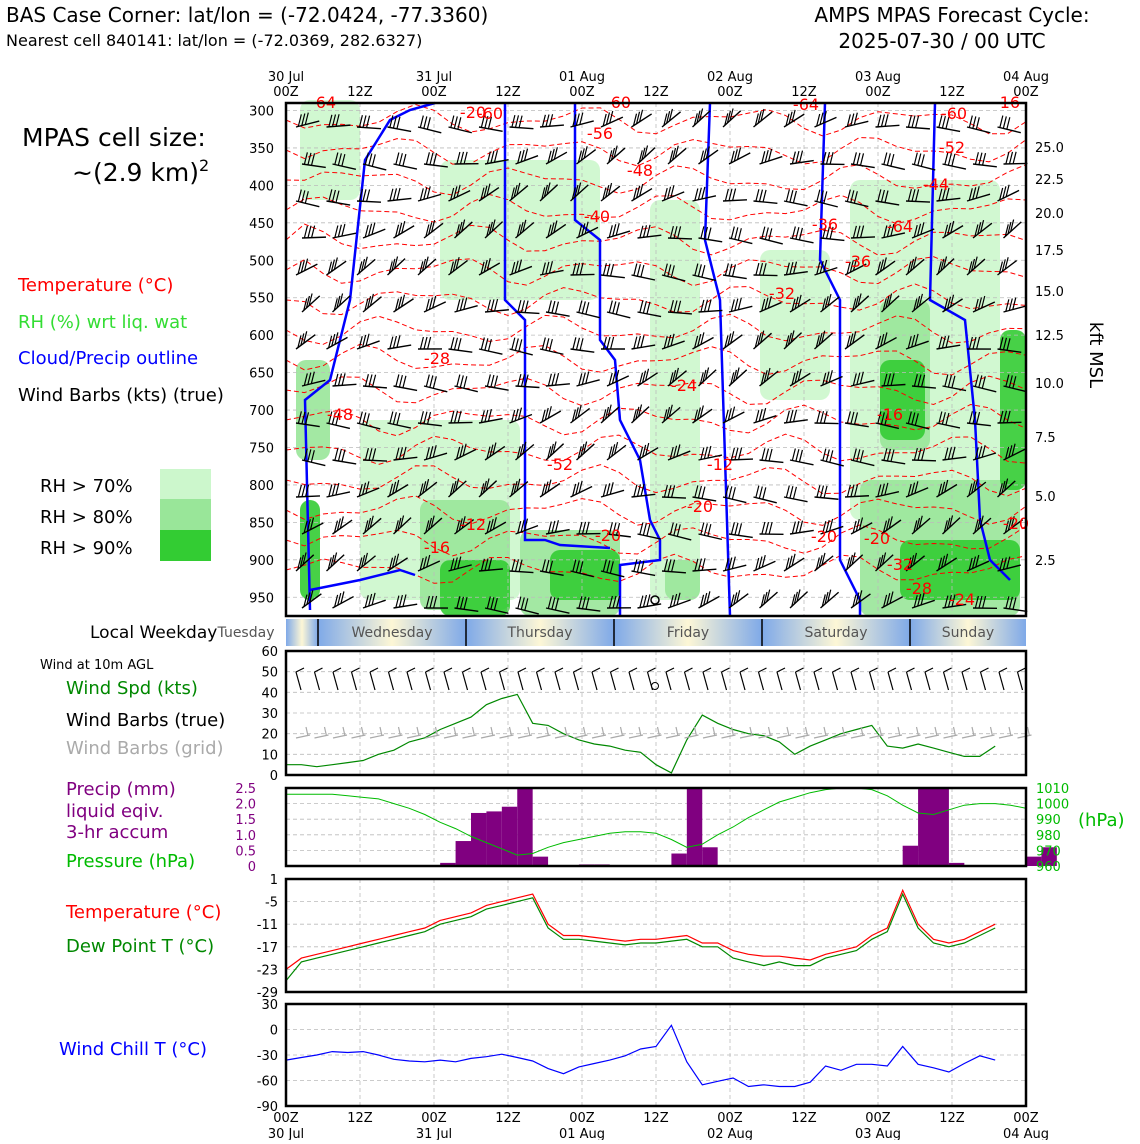 The image size is (1140, 1144). I want to click on wind-spd-label: Wind Spd (kts), so click(132, 688).